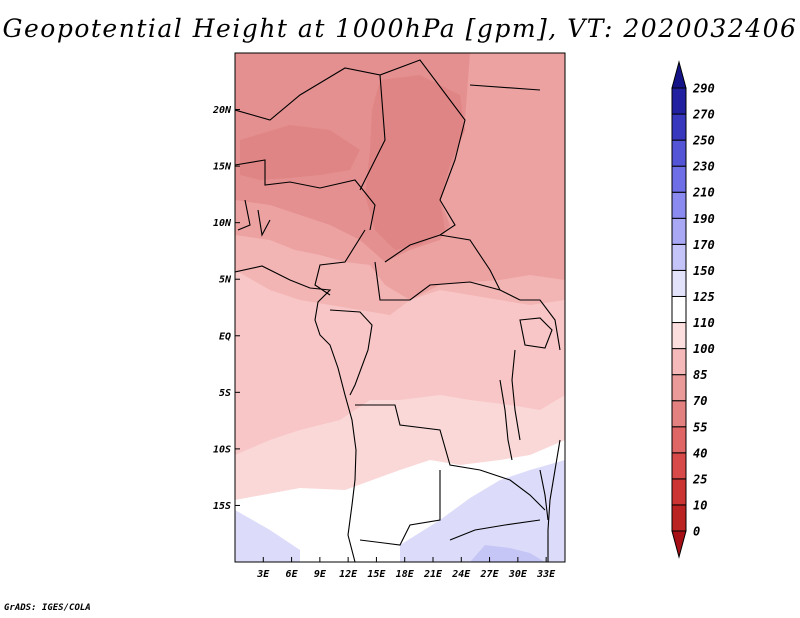 Image resolution: width=800 pixels, height=618 pixels. I want to click on grads-credit: GrADS: IGES/COLA, so click(47, 608).